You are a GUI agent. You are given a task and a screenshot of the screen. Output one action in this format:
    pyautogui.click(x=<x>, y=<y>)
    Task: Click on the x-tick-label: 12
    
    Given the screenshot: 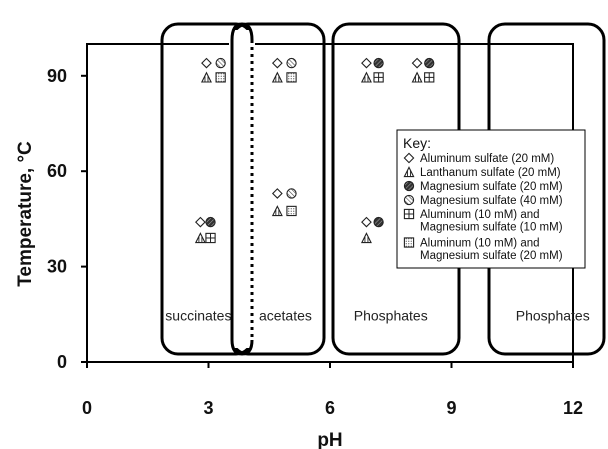 What is the action you would take?
    pyautogui.click(x=573, y=408)
    